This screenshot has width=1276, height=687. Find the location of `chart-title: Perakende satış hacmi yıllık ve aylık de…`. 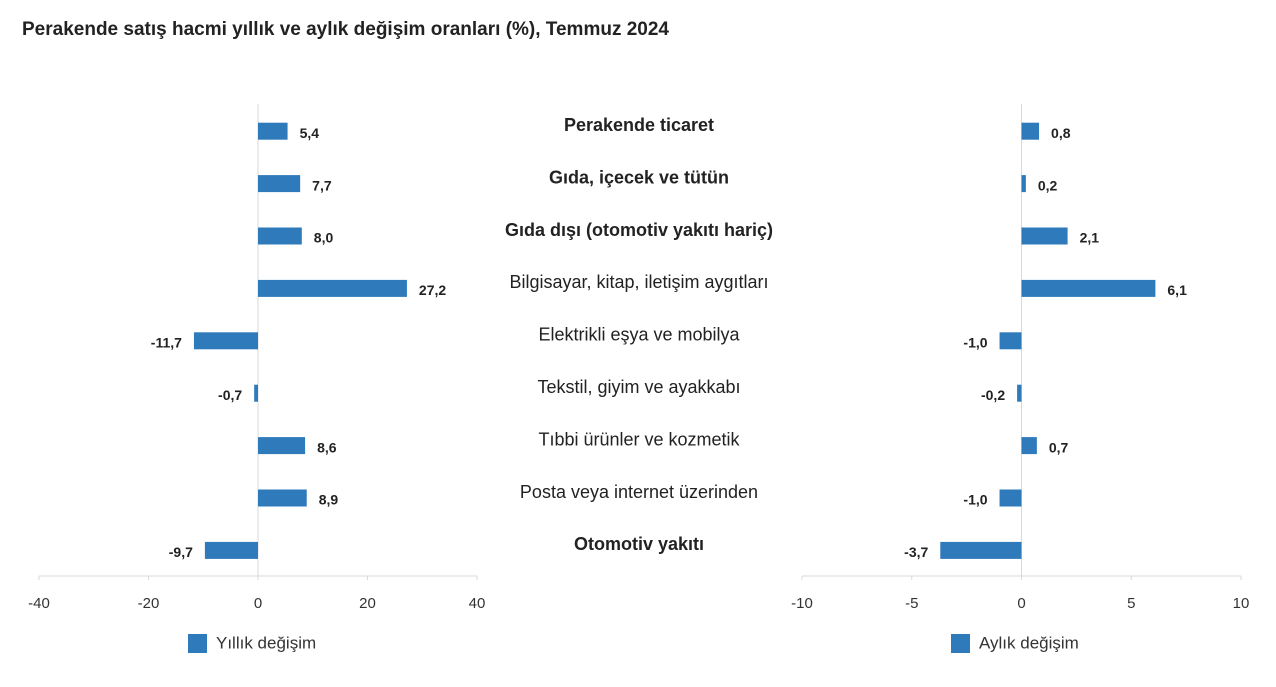

chart-title: Perakende satış hacmi yıllık ve aylık de… is located at coordinates (345, 29).